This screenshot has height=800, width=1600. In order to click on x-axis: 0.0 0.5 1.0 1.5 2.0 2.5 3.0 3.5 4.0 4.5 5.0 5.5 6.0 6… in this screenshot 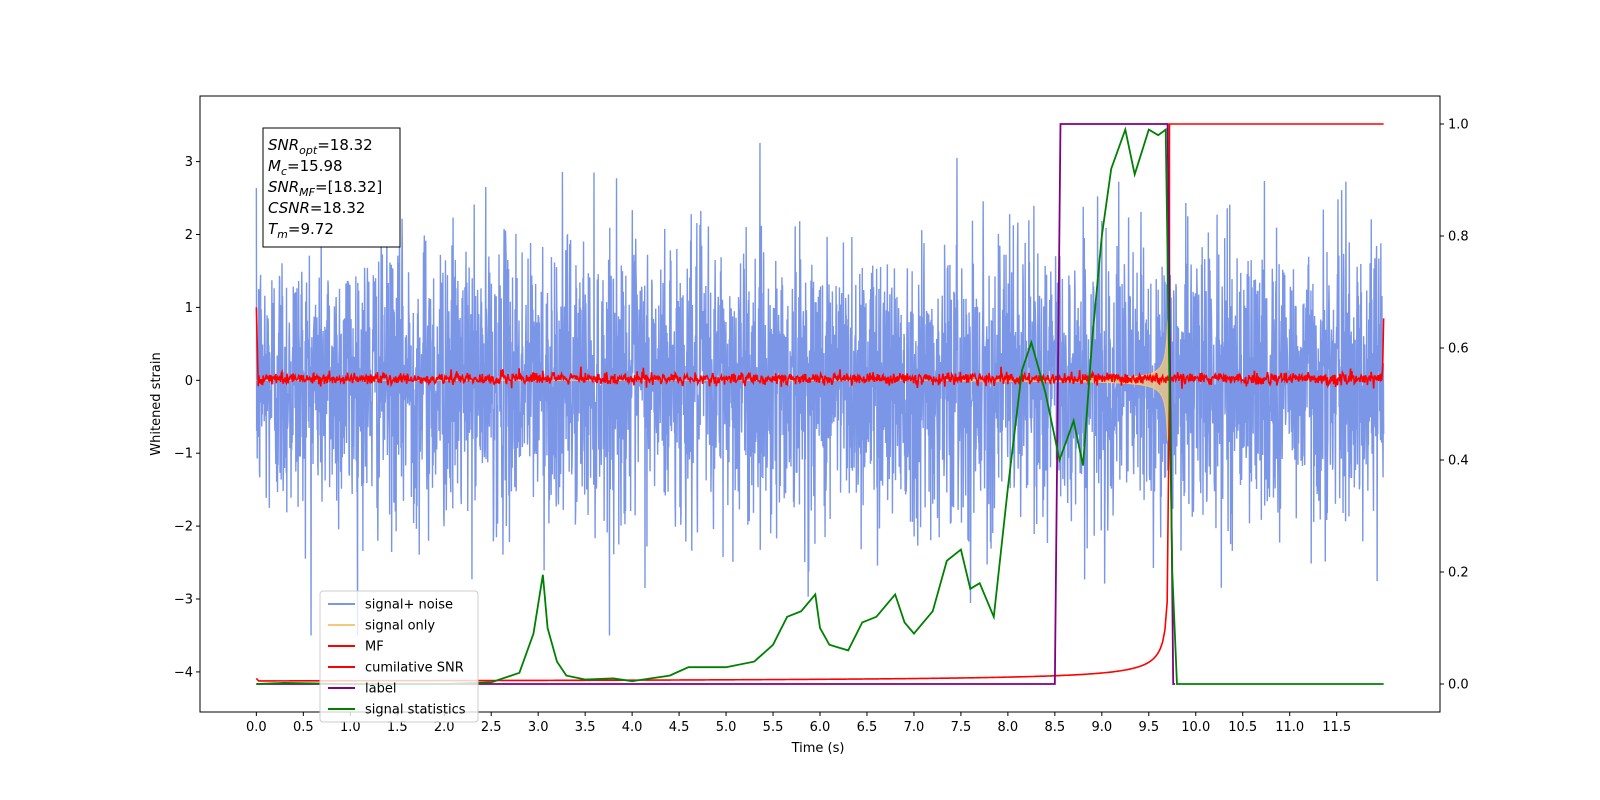, I will do `click(798, 723)`.